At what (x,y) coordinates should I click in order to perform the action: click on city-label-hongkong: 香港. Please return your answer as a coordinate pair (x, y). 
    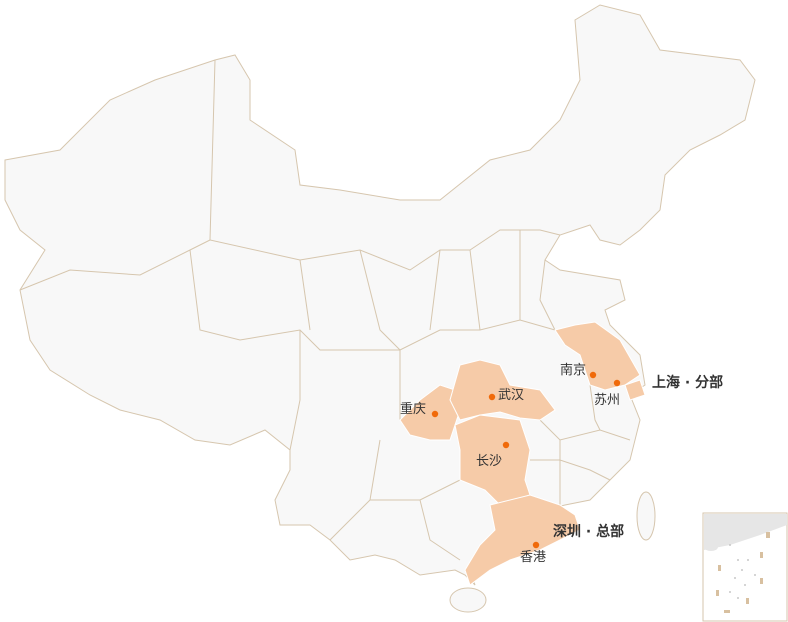
    Looking at the image, I should click on (533, 557).